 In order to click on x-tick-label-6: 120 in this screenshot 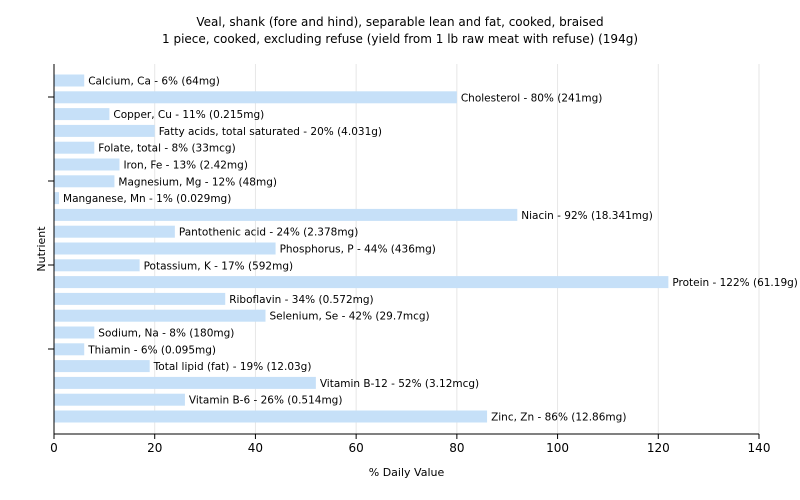, I will do `click(658, 448)`.